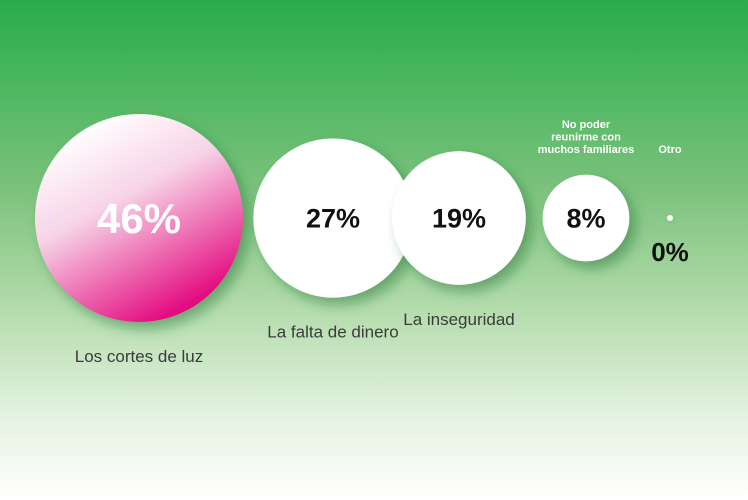 This screenshot has height=500, width=748. I want to click on category-label-la-inseguridad: La inseguridad, so click(459, 319).